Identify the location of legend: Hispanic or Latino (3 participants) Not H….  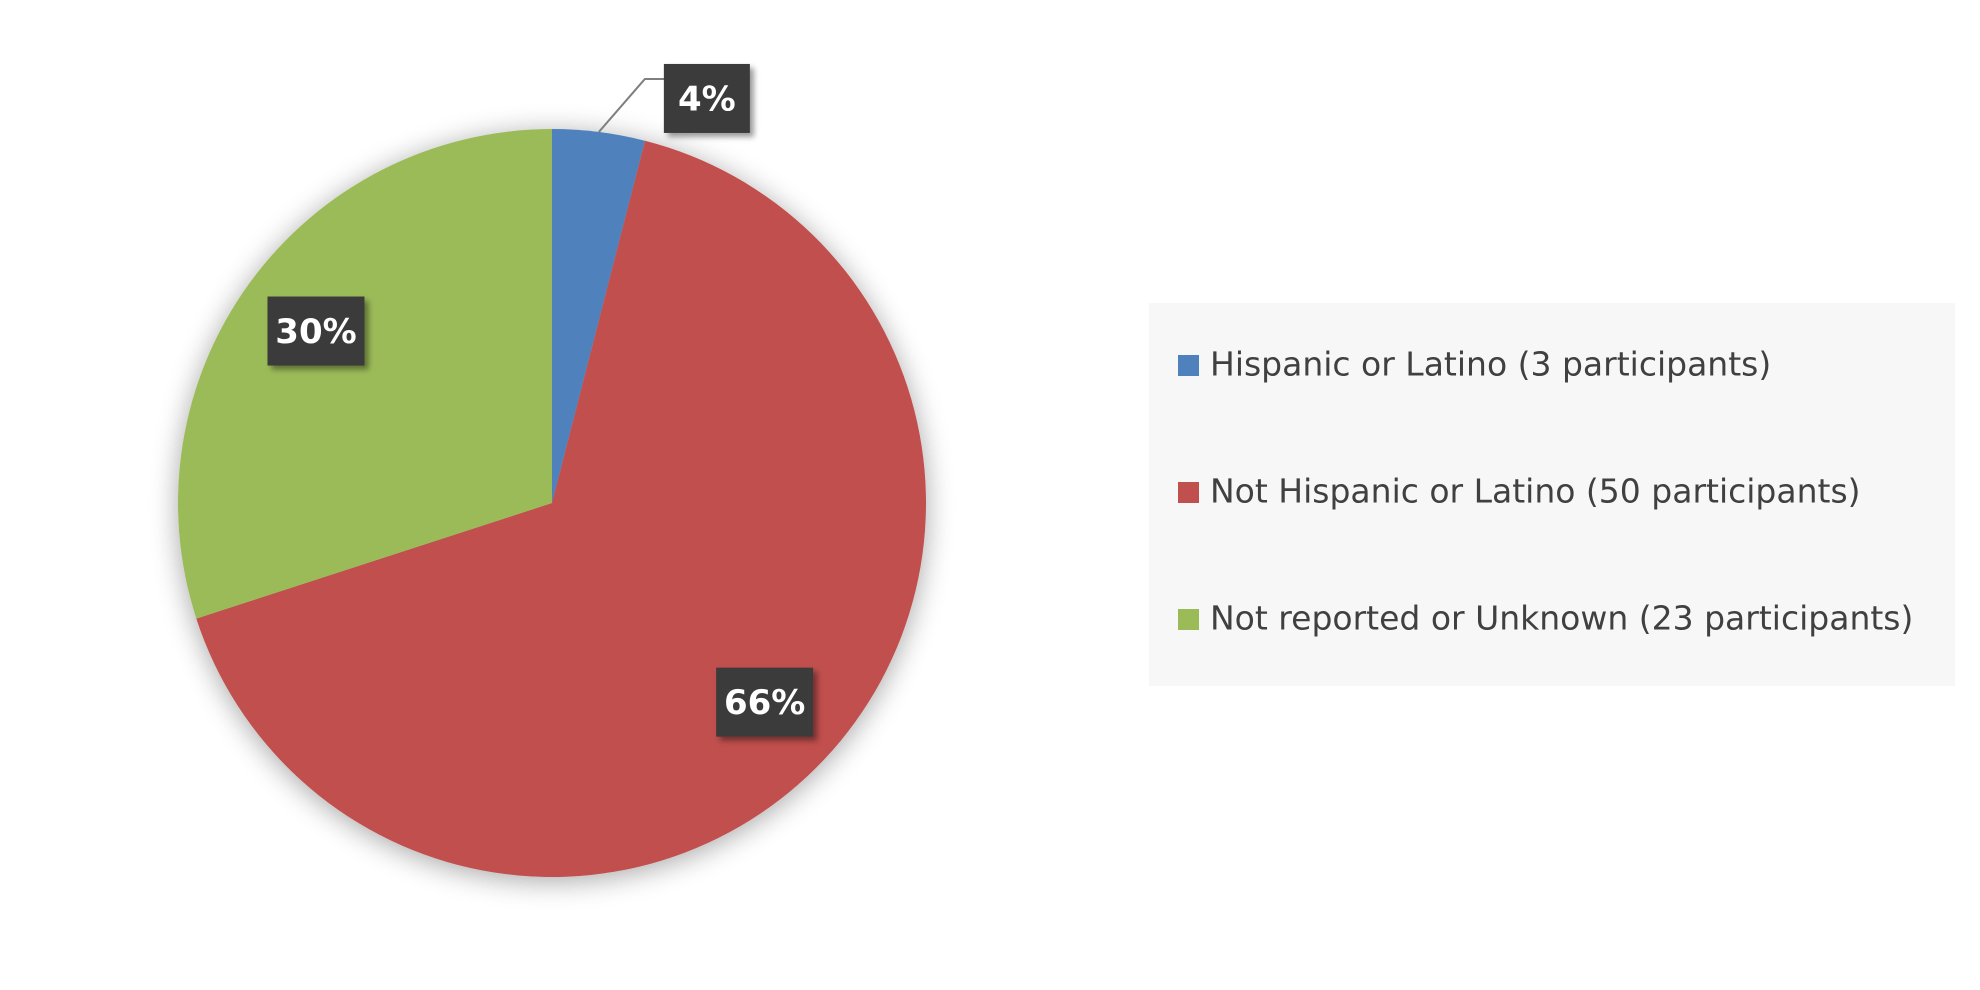
(1545, 491).